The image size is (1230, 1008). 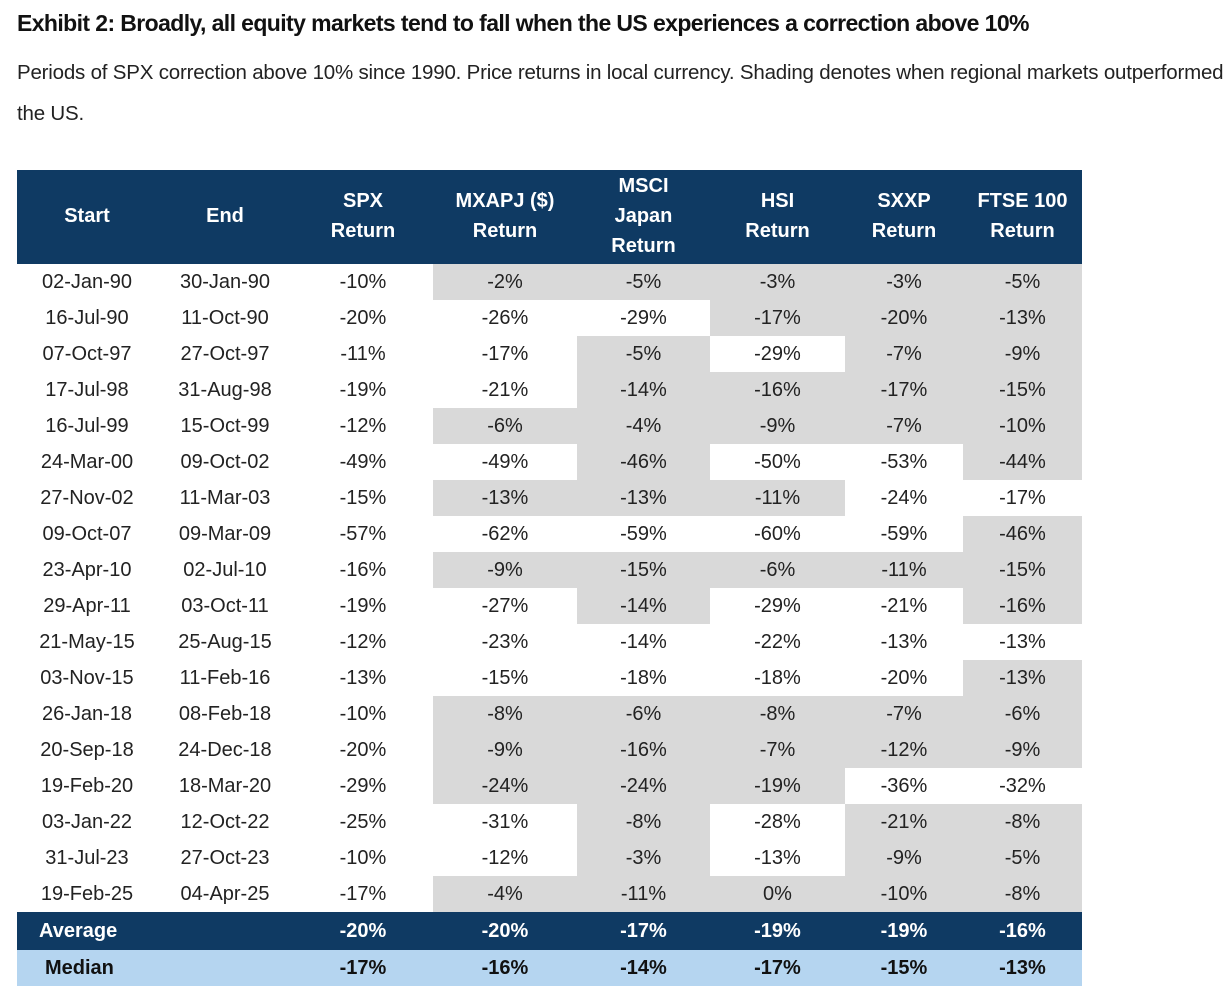 I want to click on row: 20-Sep-18 24-Dec-18 -20% -9% -16% -7% -12% -9%, so click(x=549, y=750).